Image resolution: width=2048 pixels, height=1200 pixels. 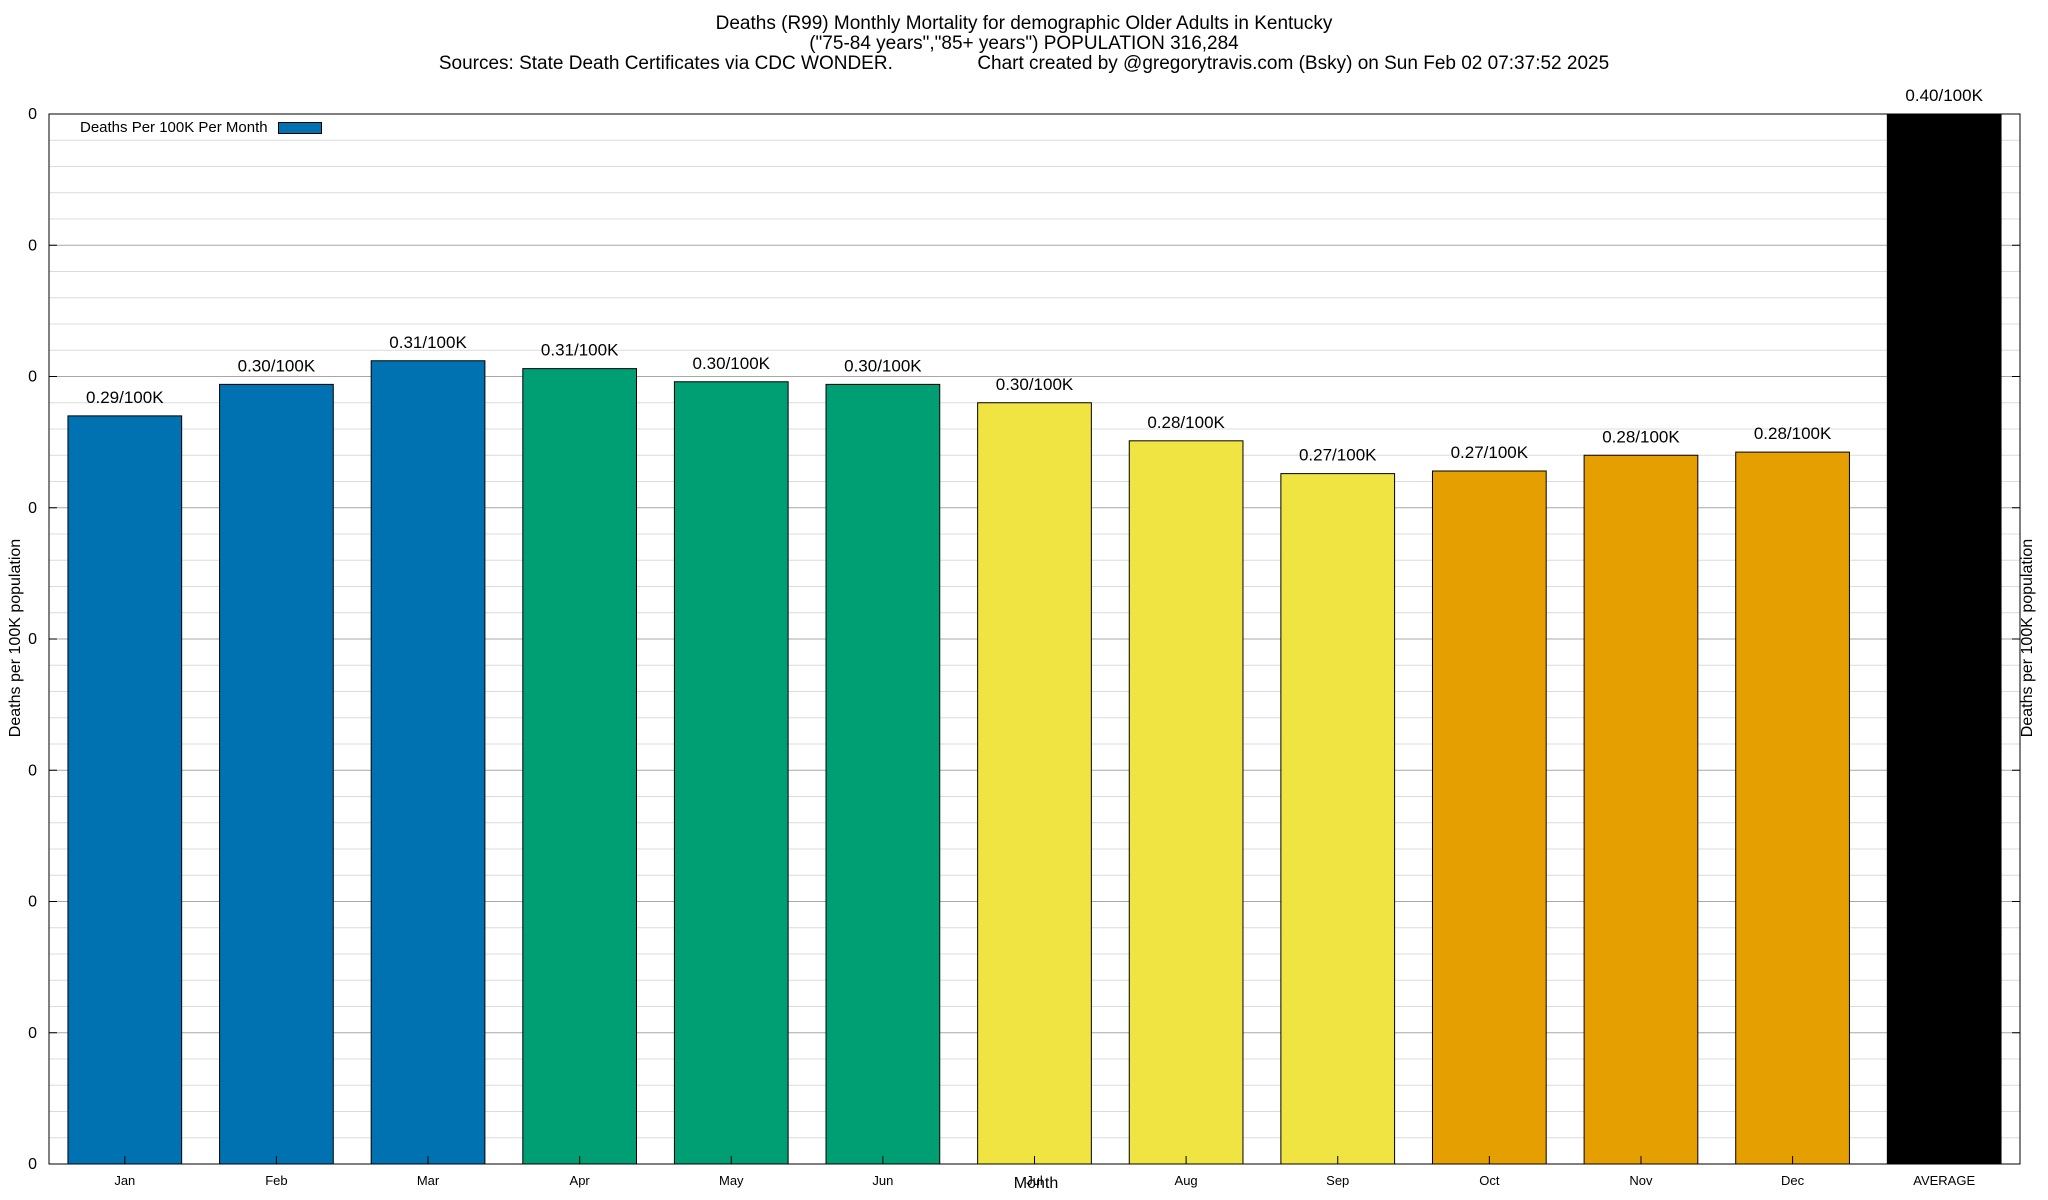 What do you see at coordinates (276, 774) in the screenshot?
I see `bar-feb` at bounding box center [276, 774].